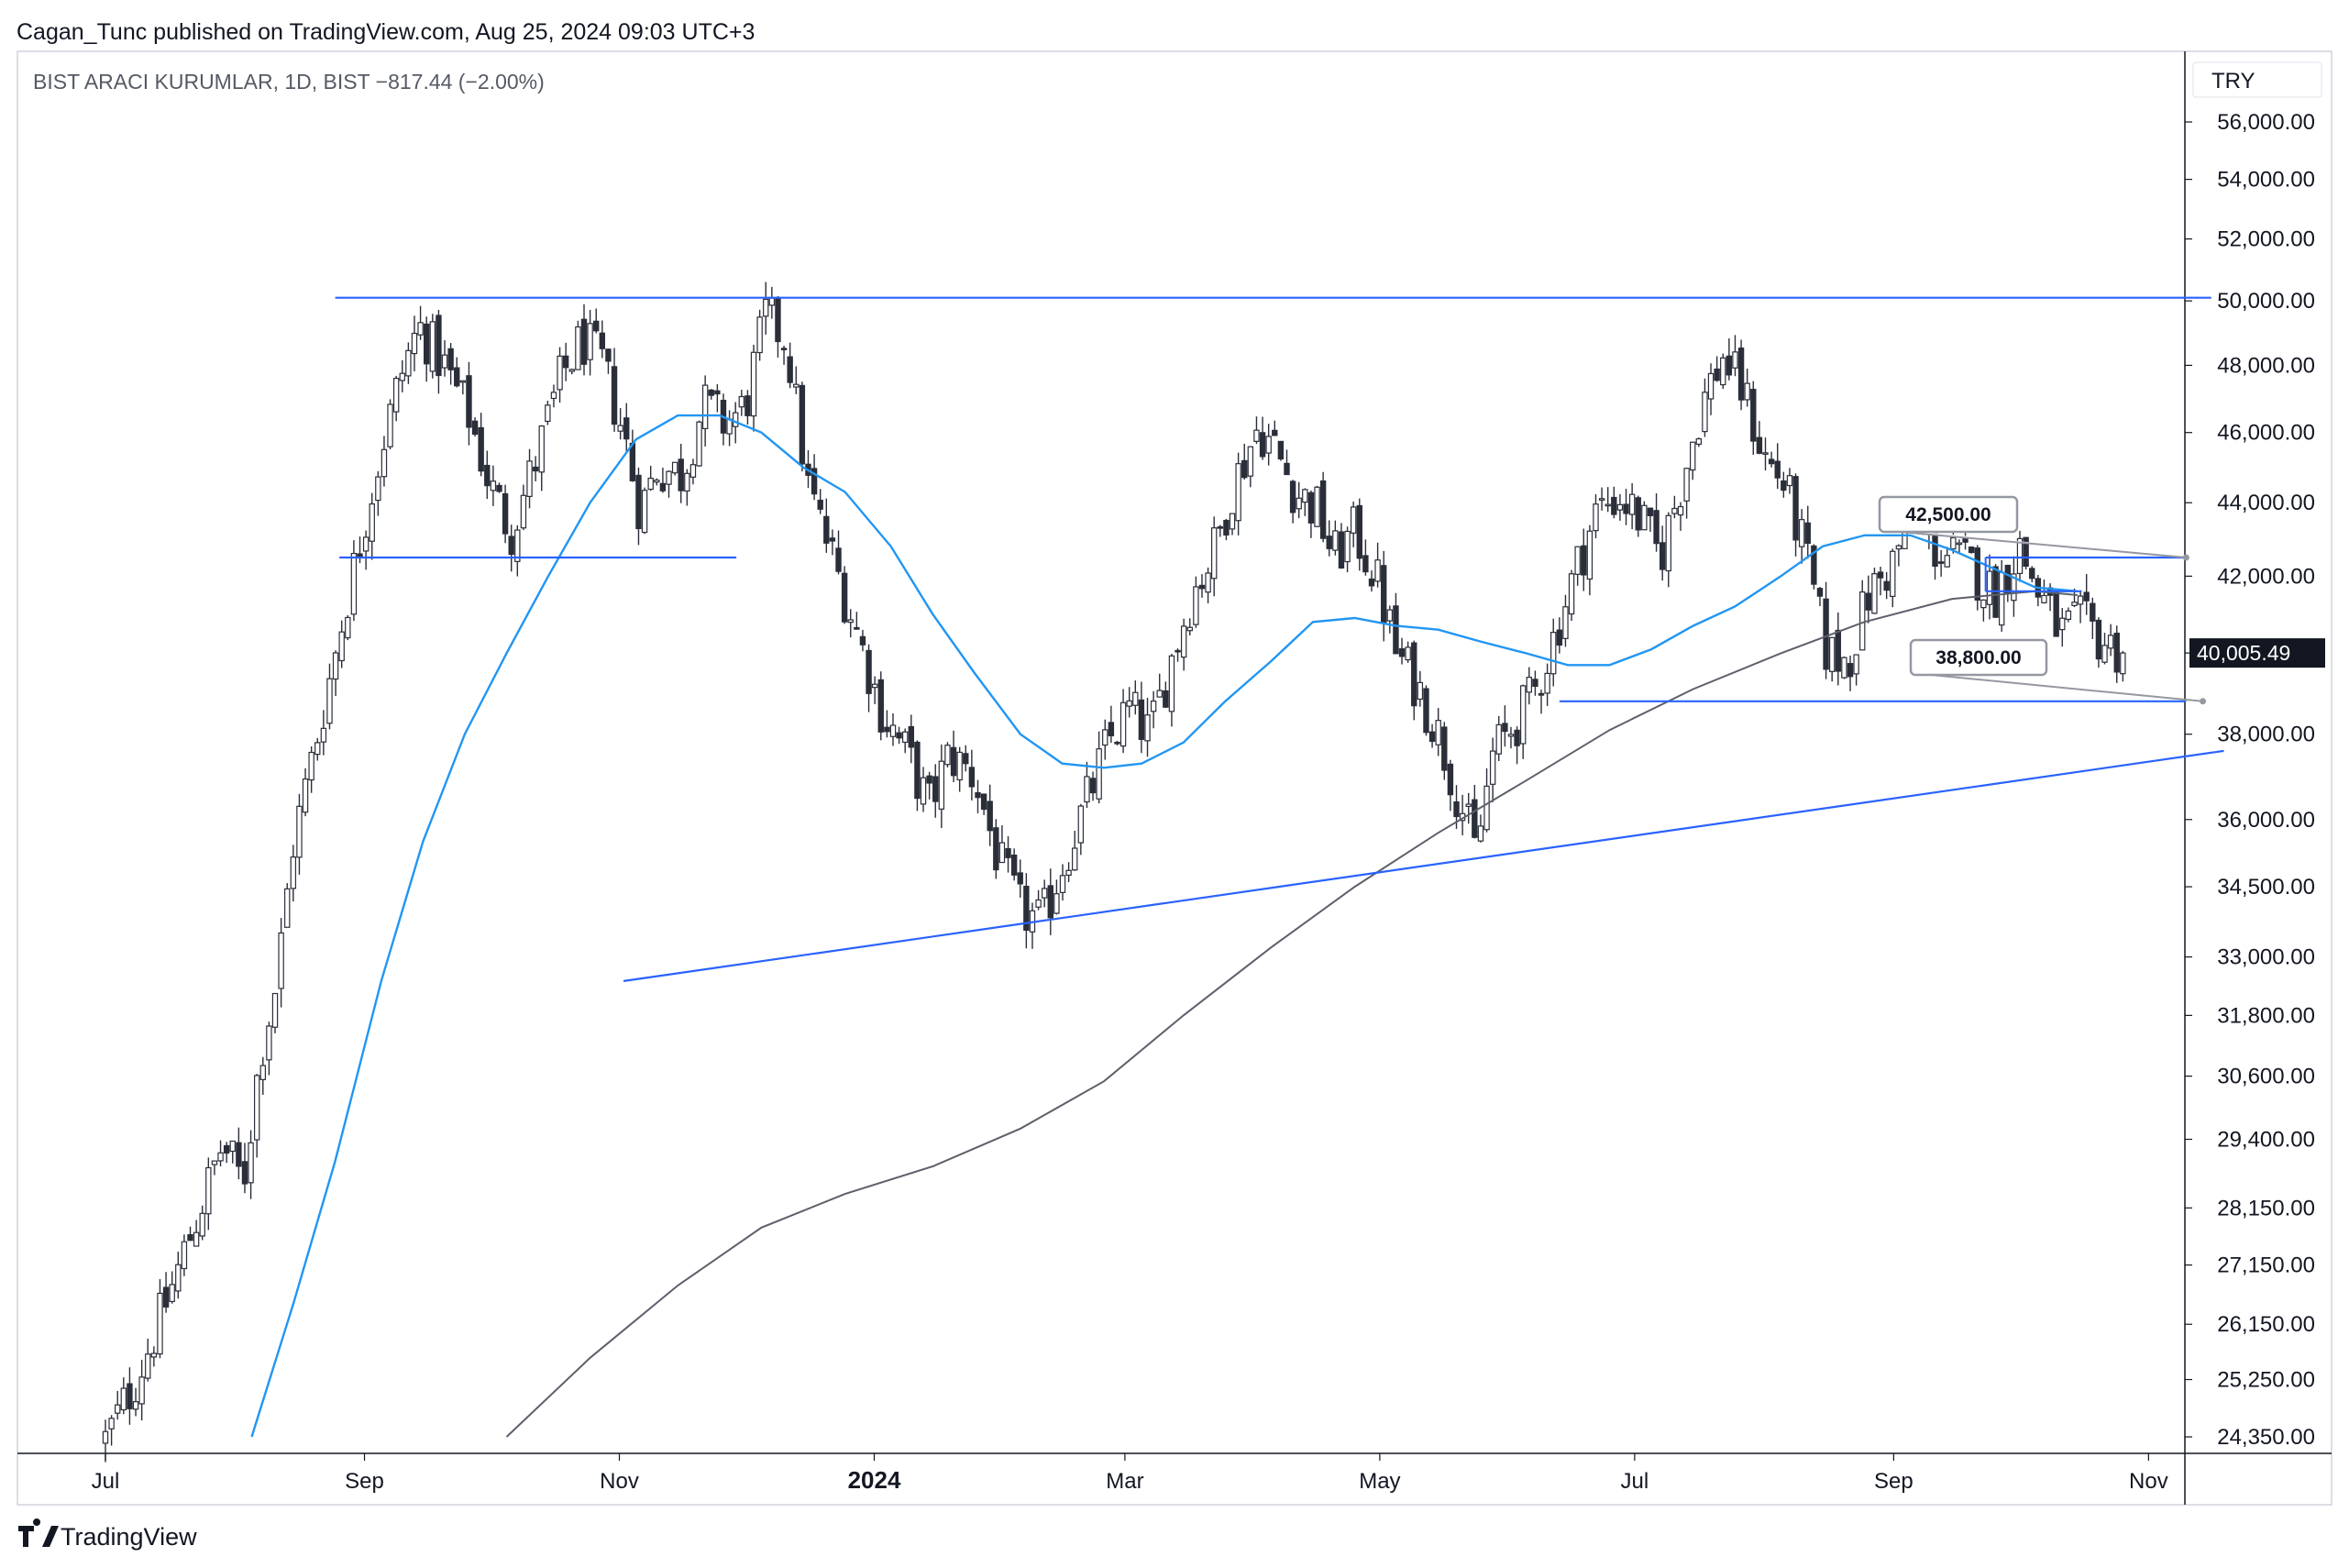  What do you see at coordinates (2033, 528) in the screenshot?
I see `price-label-callout: 42,500.00` at bounding box center [2033, 528].